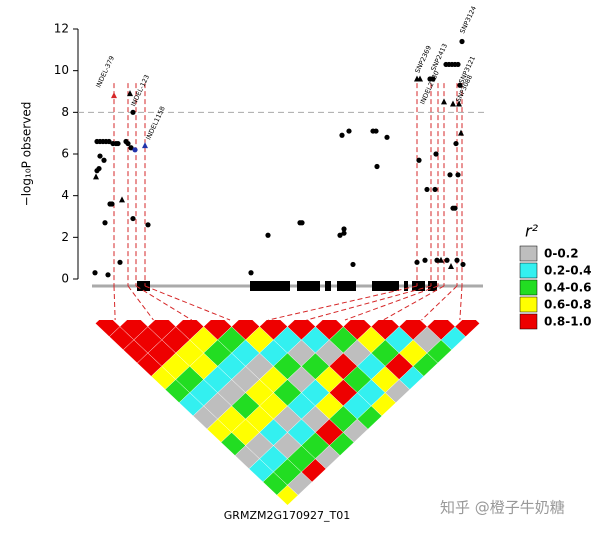  What do you see at coordinates (502, 508) in the screenshot?
I see `watermark: 知乎 @橙子牛奶糖` at bounding box center [502, 508].